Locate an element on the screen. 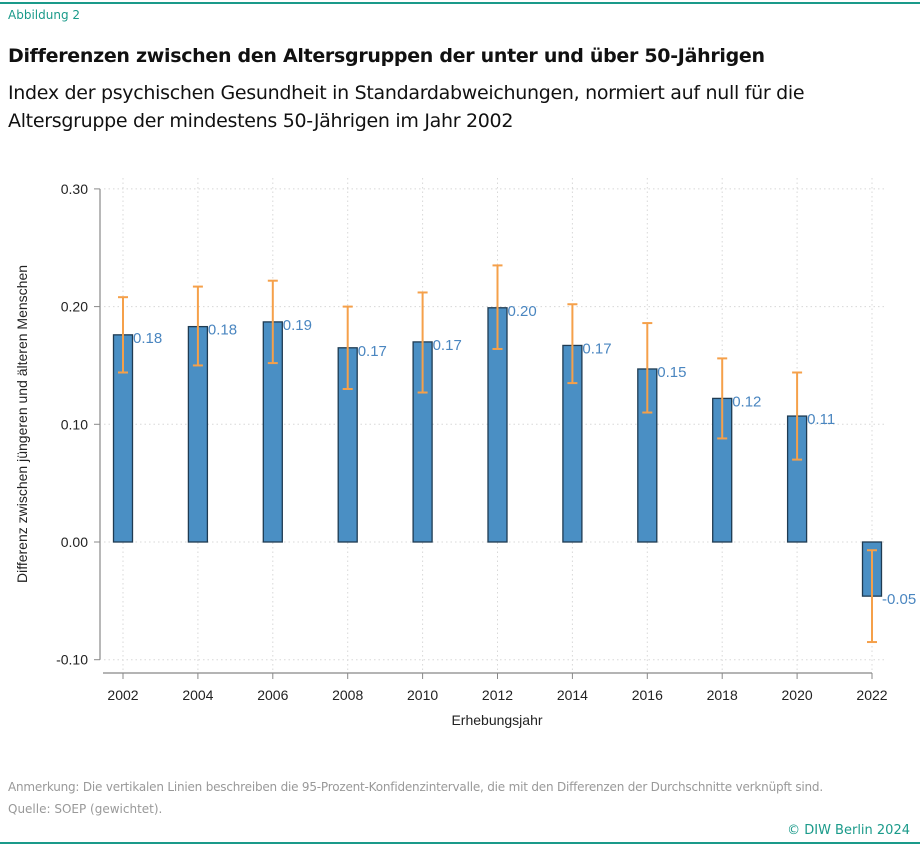 This screenshot has width=920, height=850. x-tick-label: 2020 is located at coordinates (797, 695).